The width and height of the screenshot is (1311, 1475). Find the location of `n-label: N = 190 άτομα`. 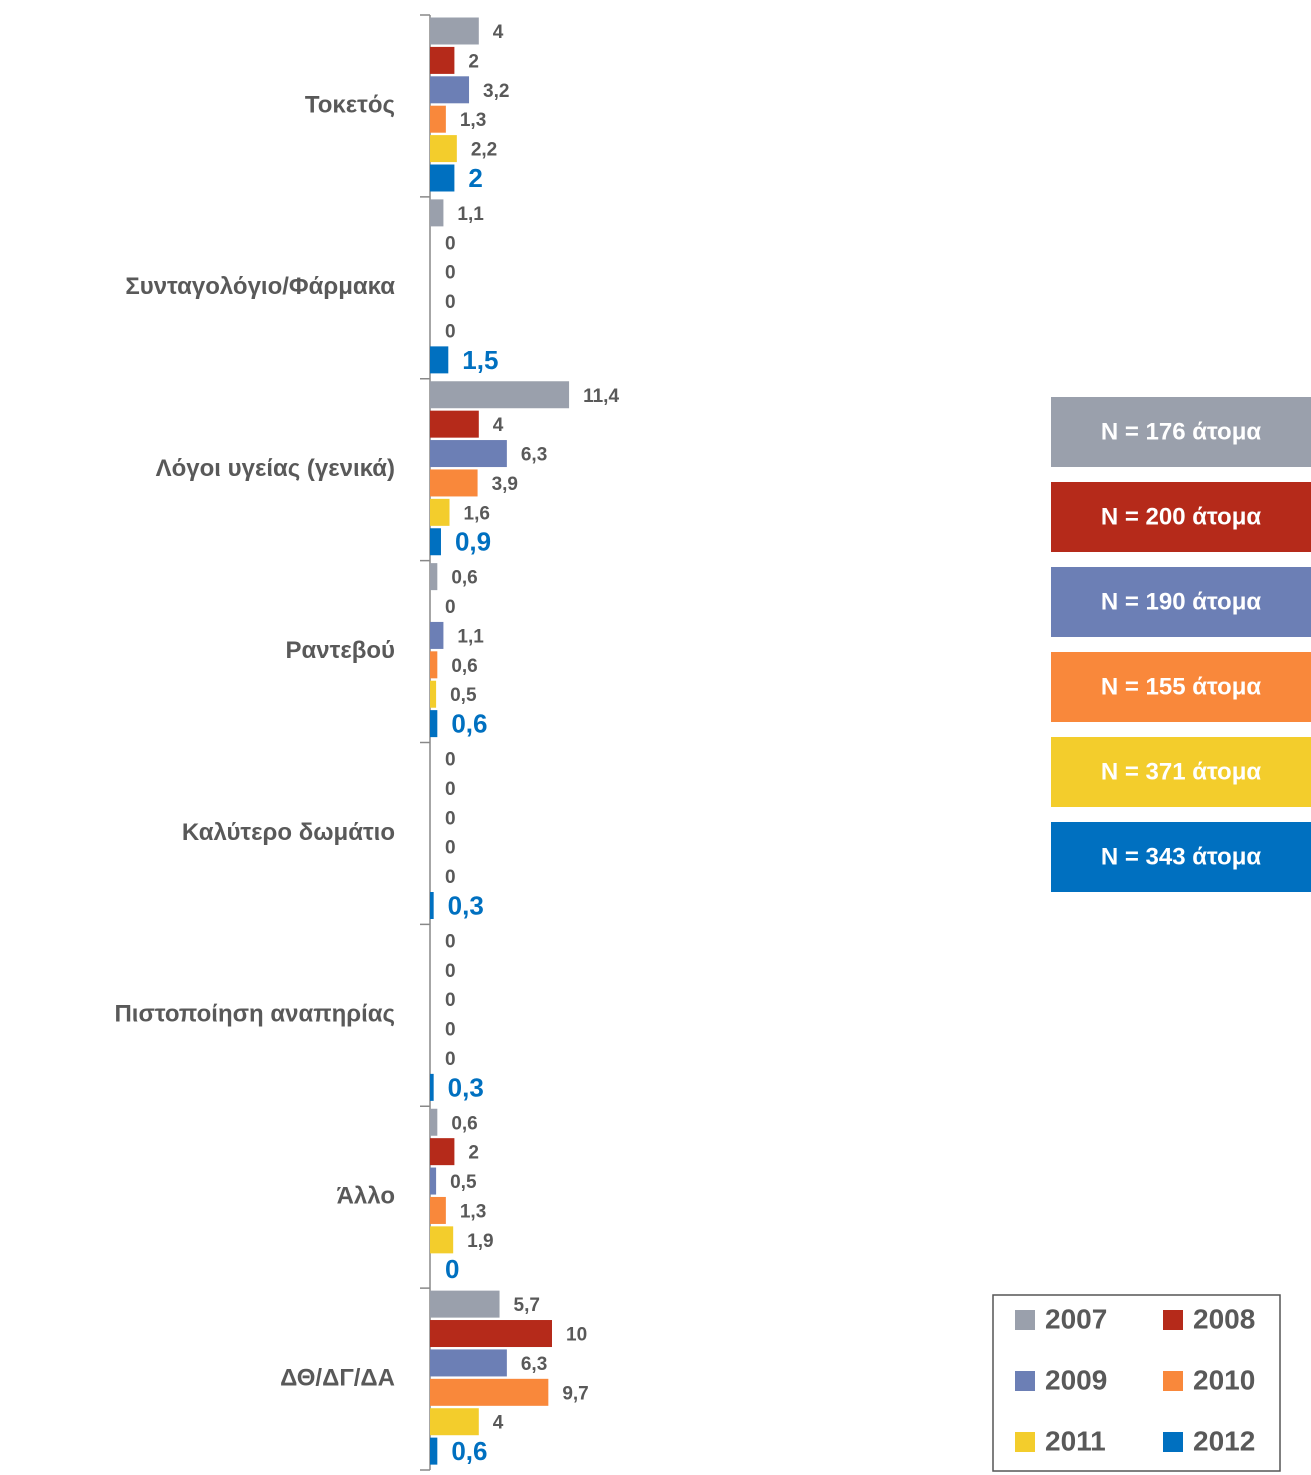

n-label: N = 190 άτομα is located at coordinates (1181, 601).